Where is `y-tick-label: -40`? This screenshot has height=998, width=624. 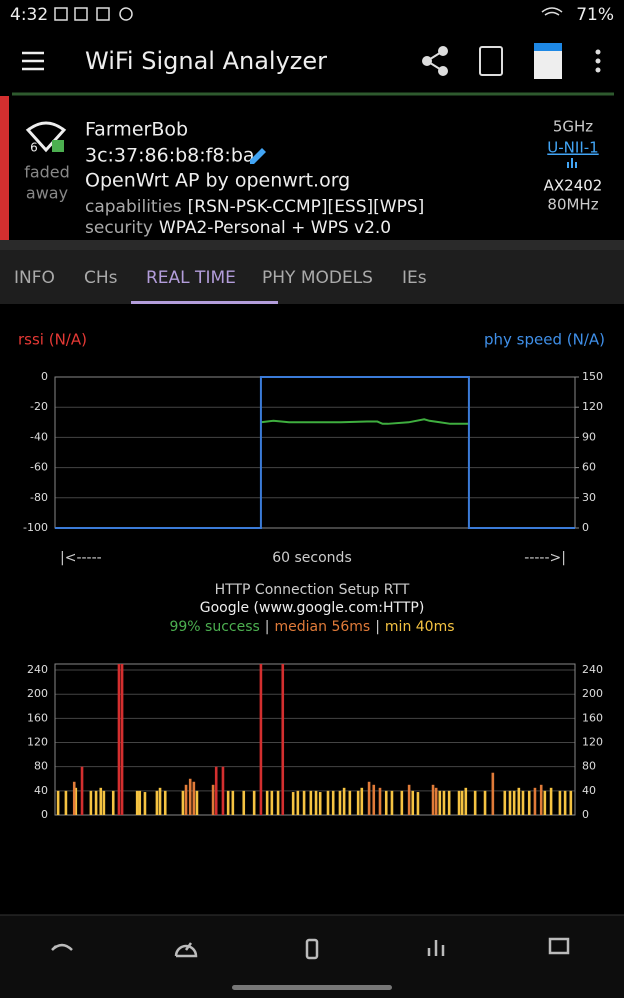 y-tick-label: -40 is located at coordinates (39, 436).